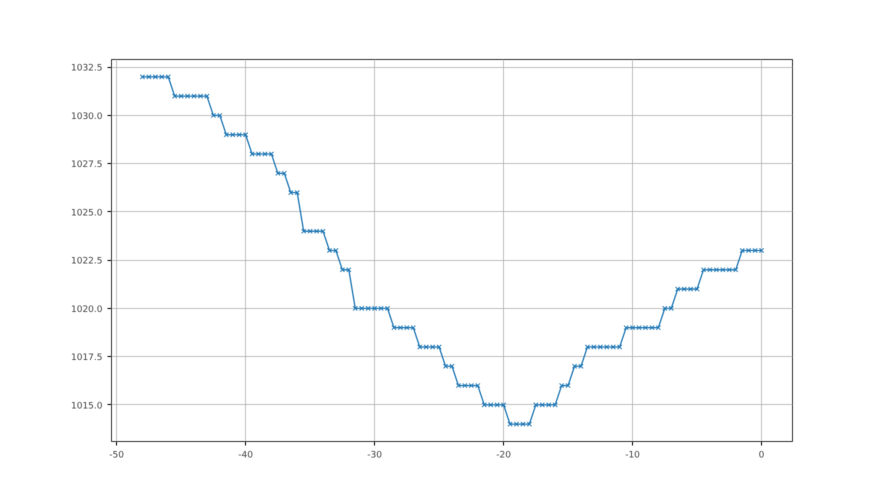  Describe the element at coordinates (246, 455) in the screenshot. I see `x-tick-label: -40` at that location.